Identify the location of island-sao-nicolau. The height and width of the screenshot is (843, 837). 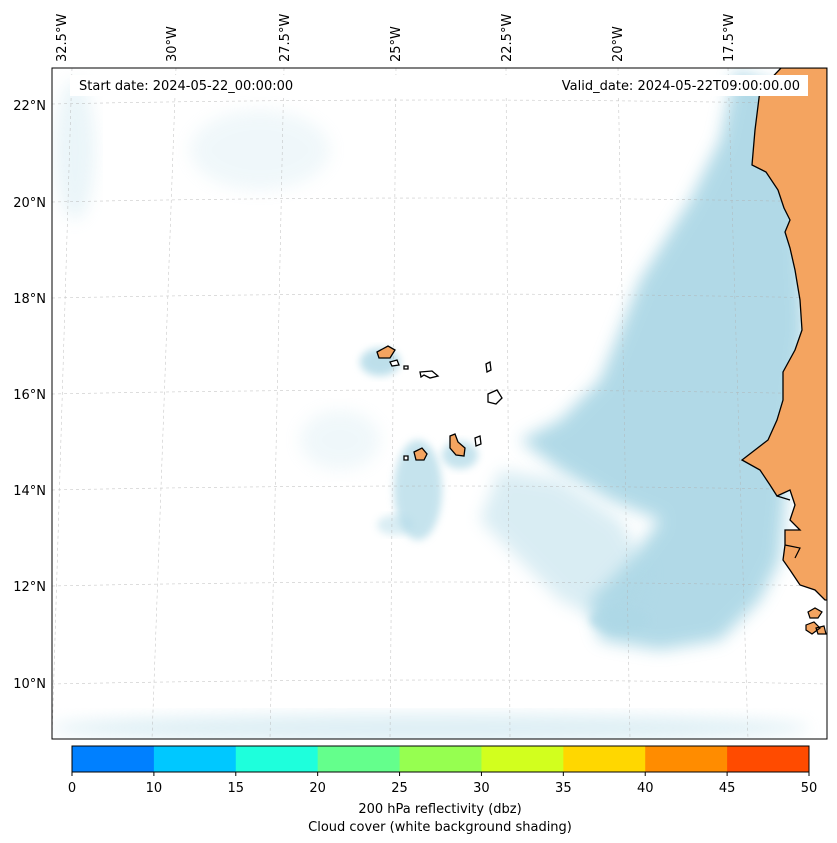
(429, 374).